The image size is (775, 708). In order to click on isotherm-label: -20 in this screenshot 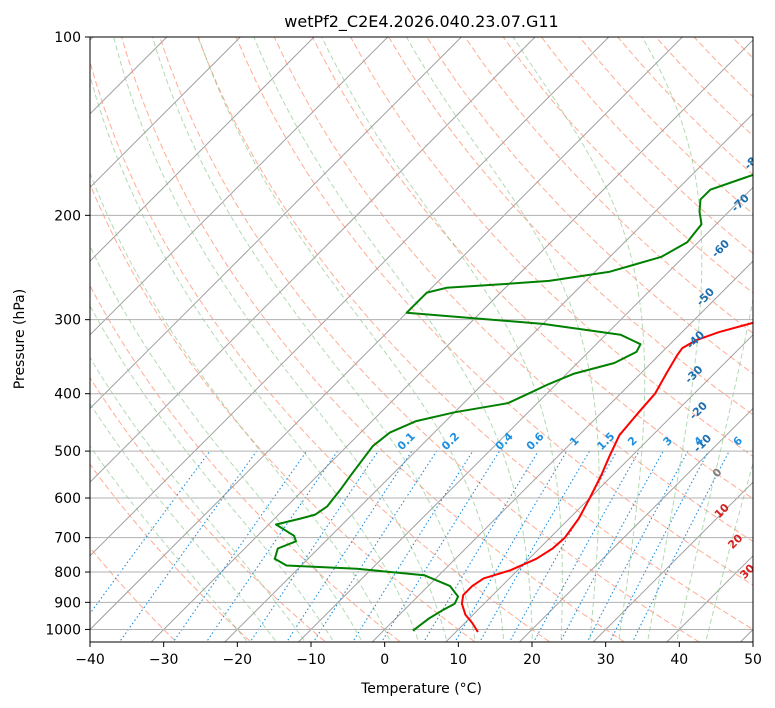, I will do `click(698, 410)`.